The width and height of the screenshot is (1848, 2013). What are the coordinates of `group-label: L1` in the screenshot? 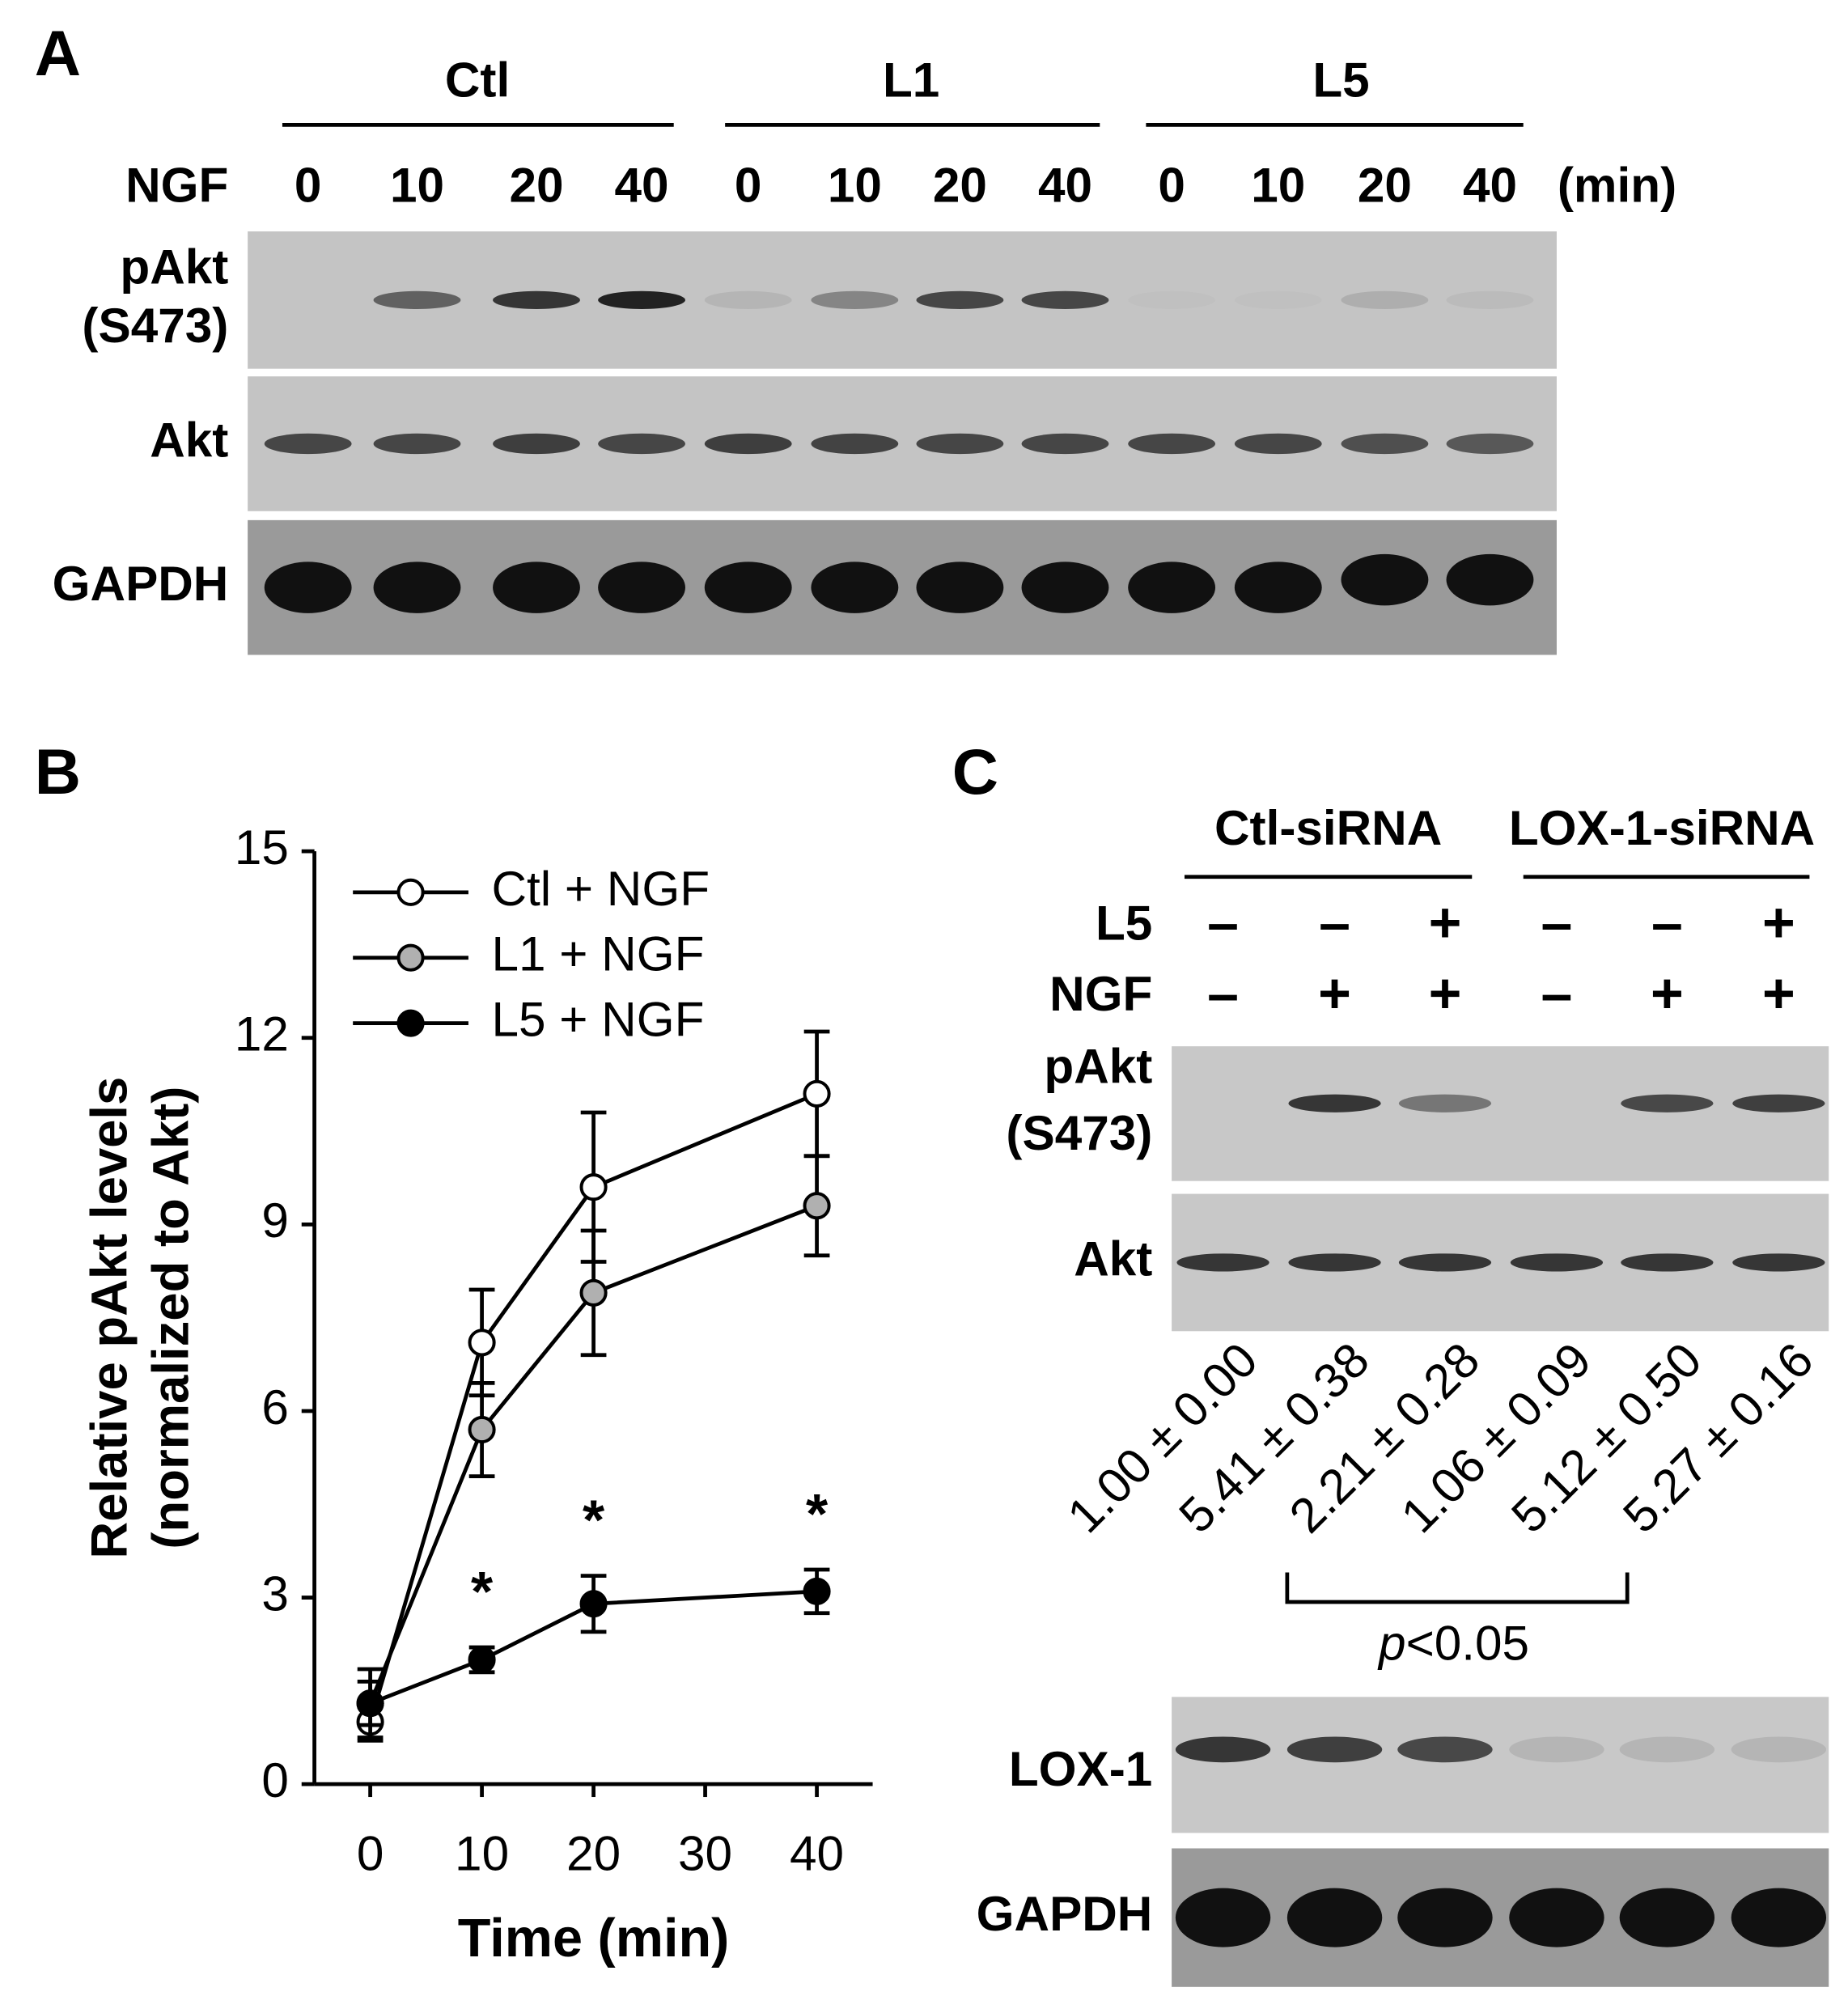 It's located at (911, 80).